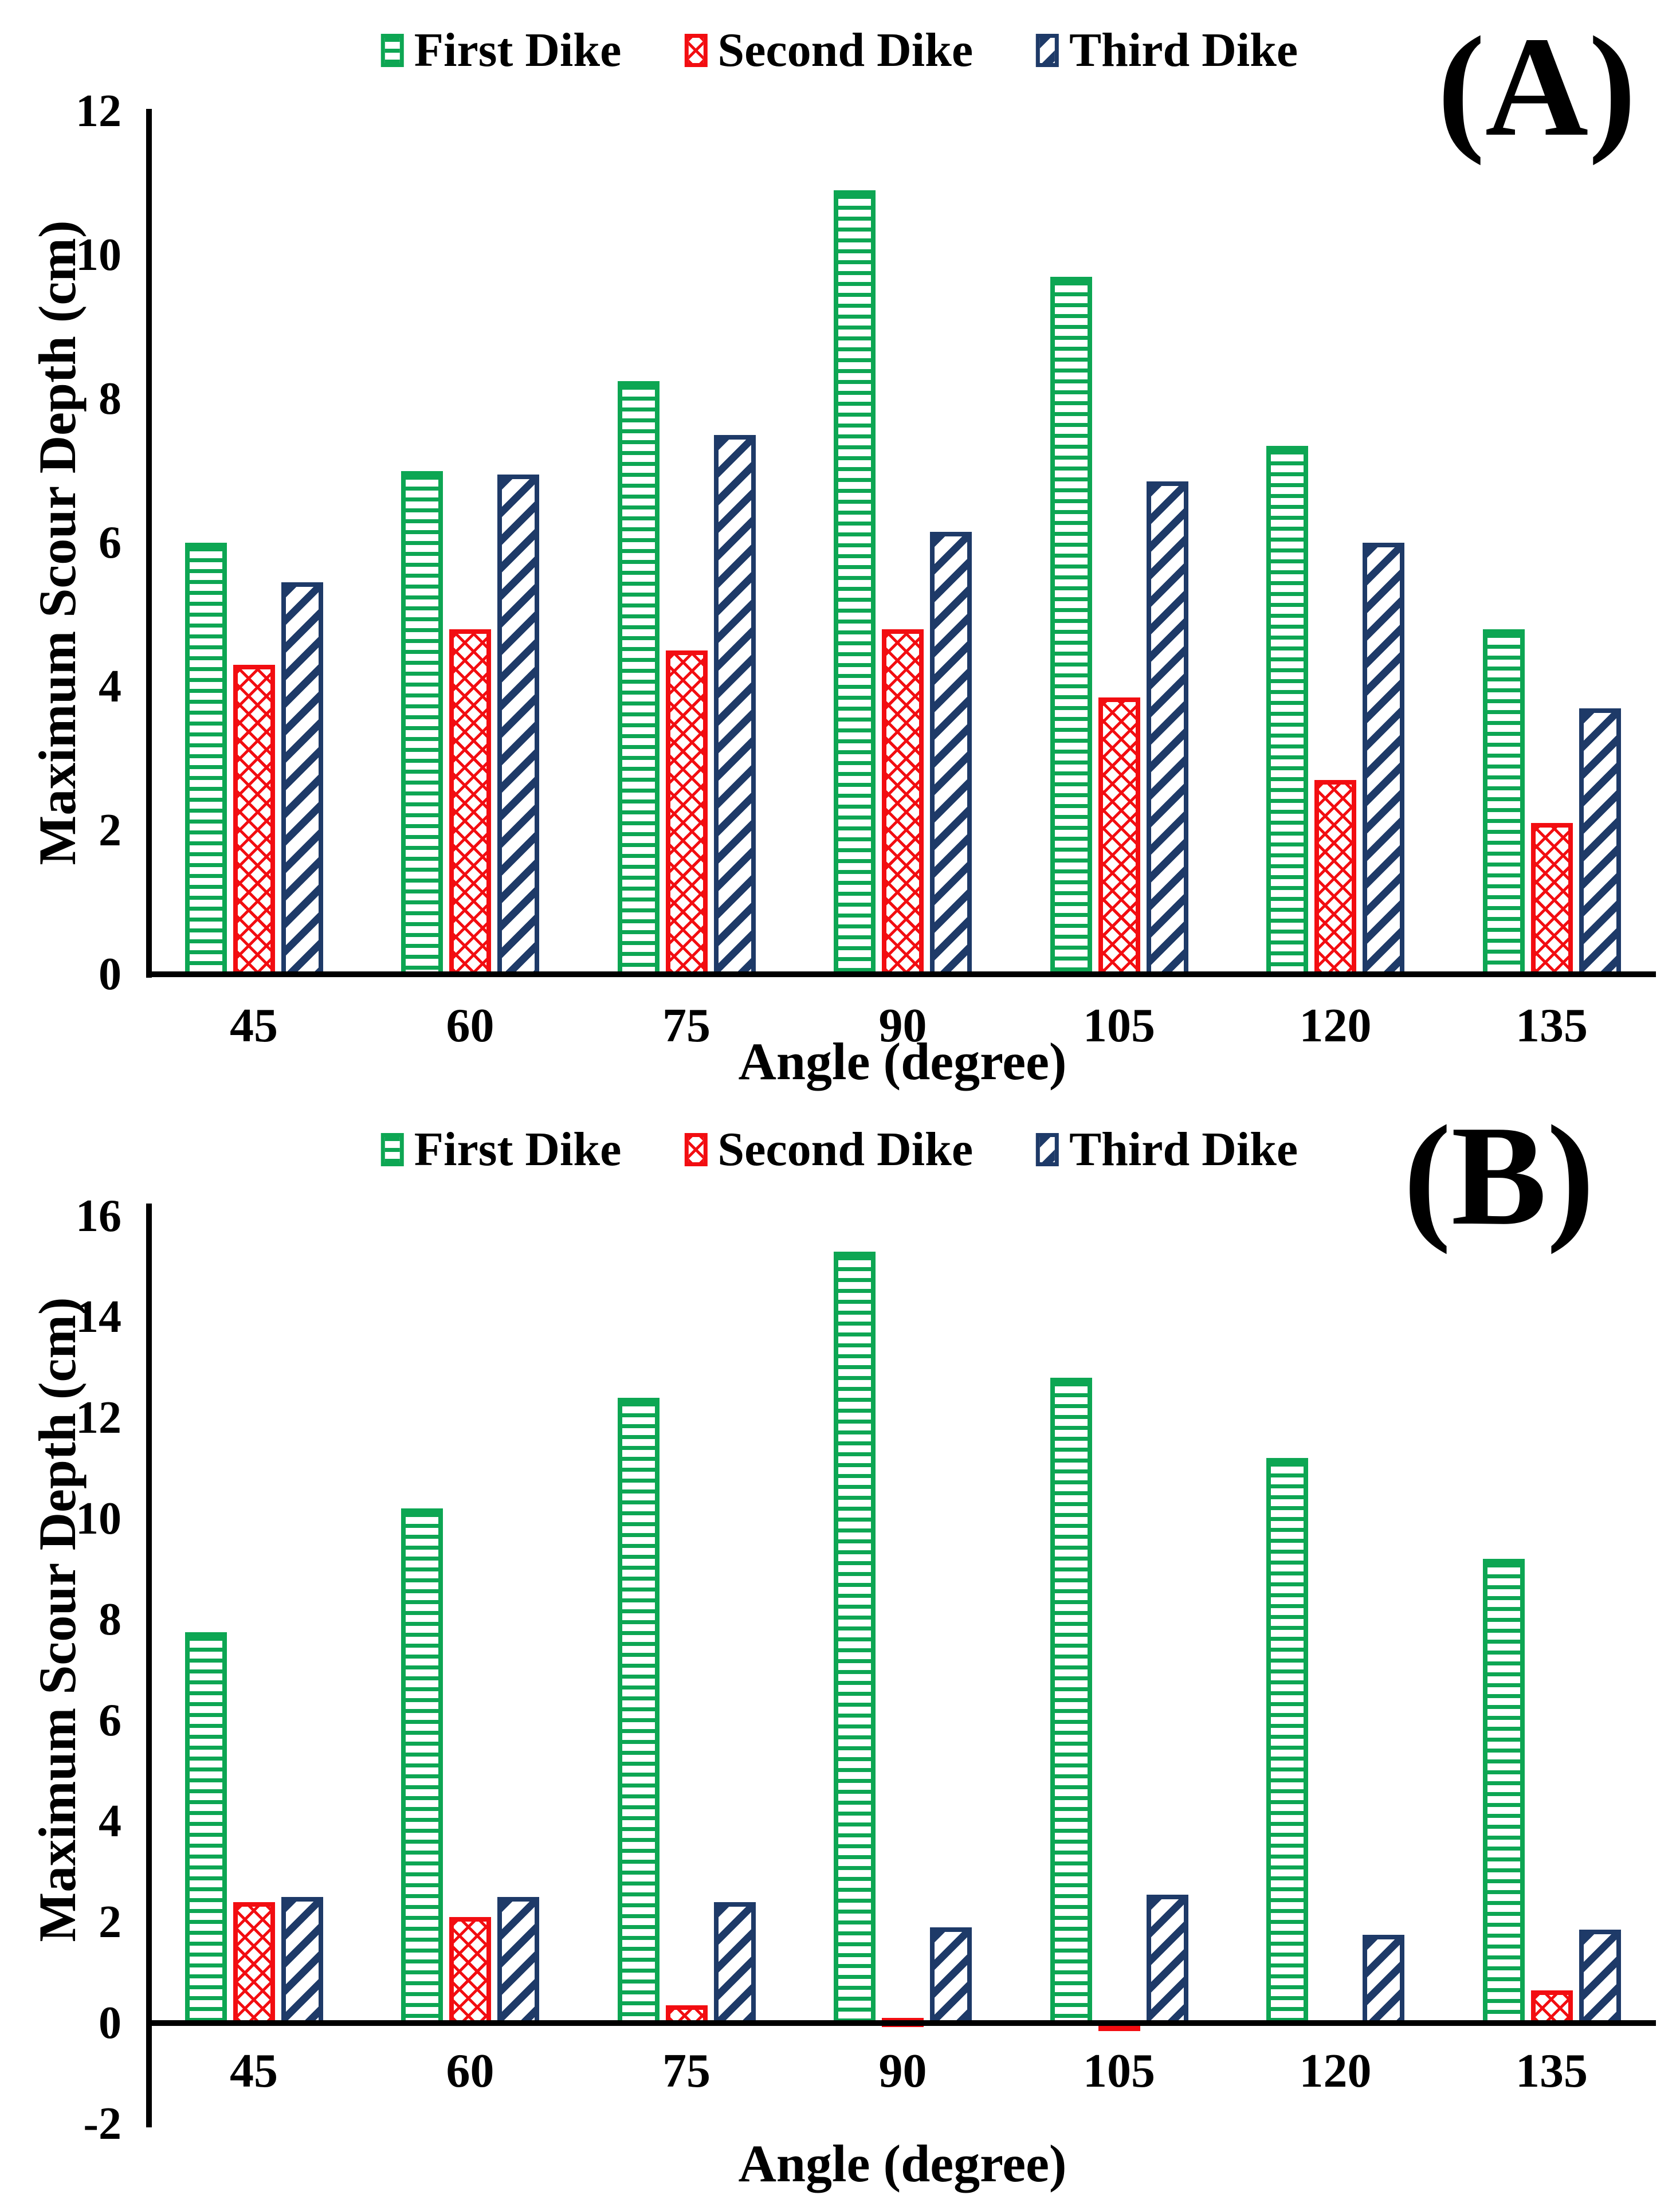 The image size is (1680, 2199). Describe the element at coordinates (902, 2163) in the screenshot. I see `x-axis-title-b: Angle (degree)` at that location.